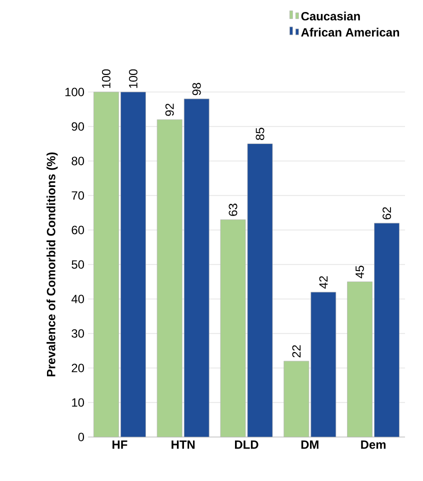 This screenshot has height=481, width=423. Describe the element at coordinates (360, 272) in the screenshot. I see `data-label: 45` at that location.